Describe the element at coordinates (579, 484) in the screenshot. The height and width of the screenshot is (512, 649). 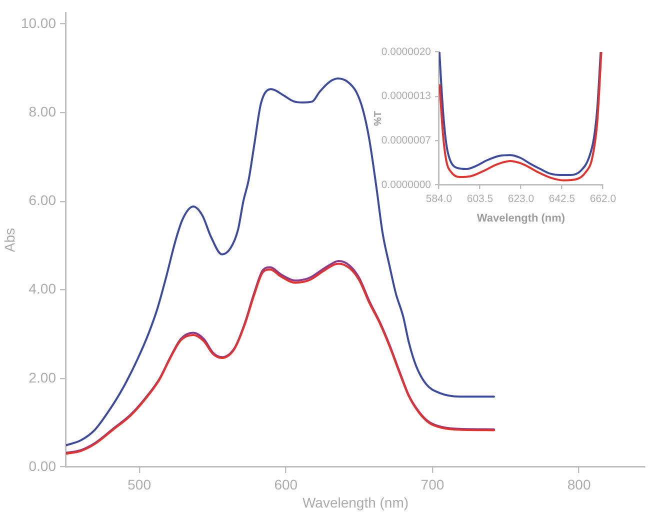
I see `x-tick-label: 800` at that location.